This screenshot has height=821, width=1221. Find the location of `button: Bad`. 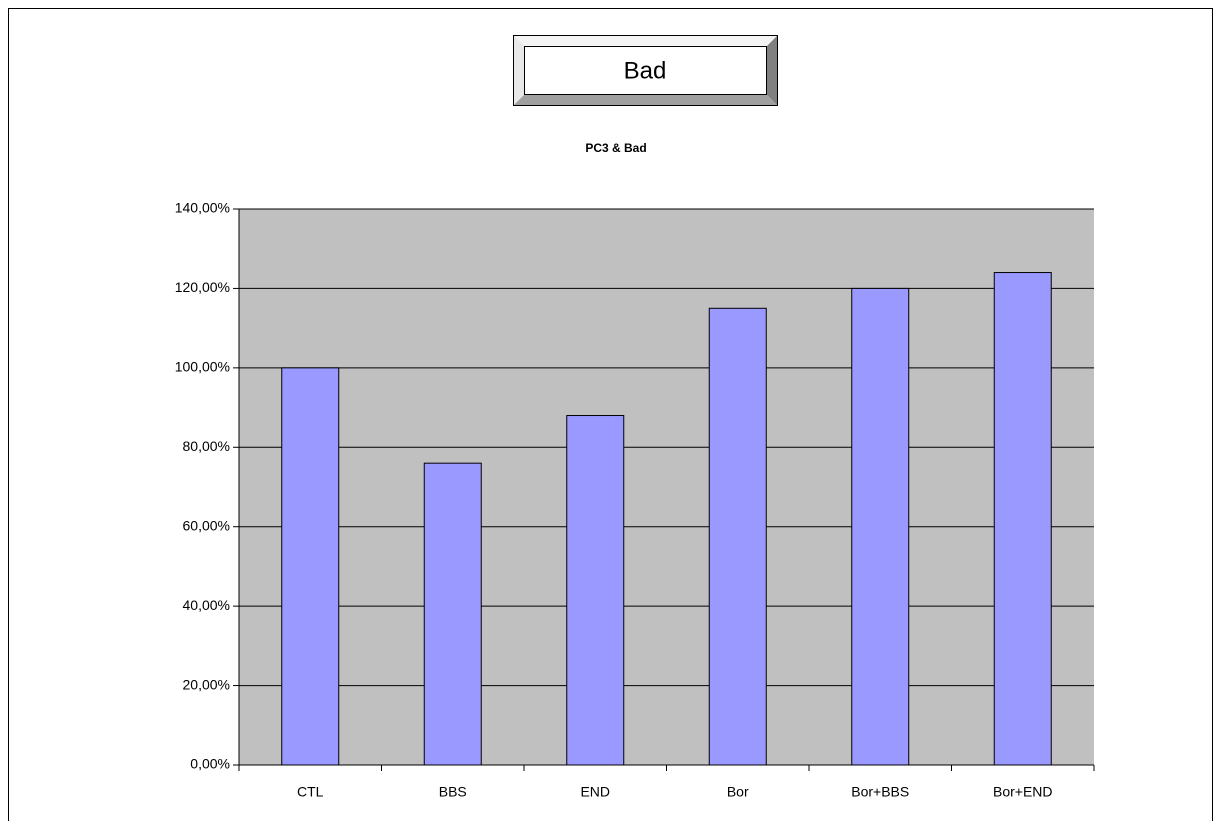

button: Bad is located at coordinates (645, 70).